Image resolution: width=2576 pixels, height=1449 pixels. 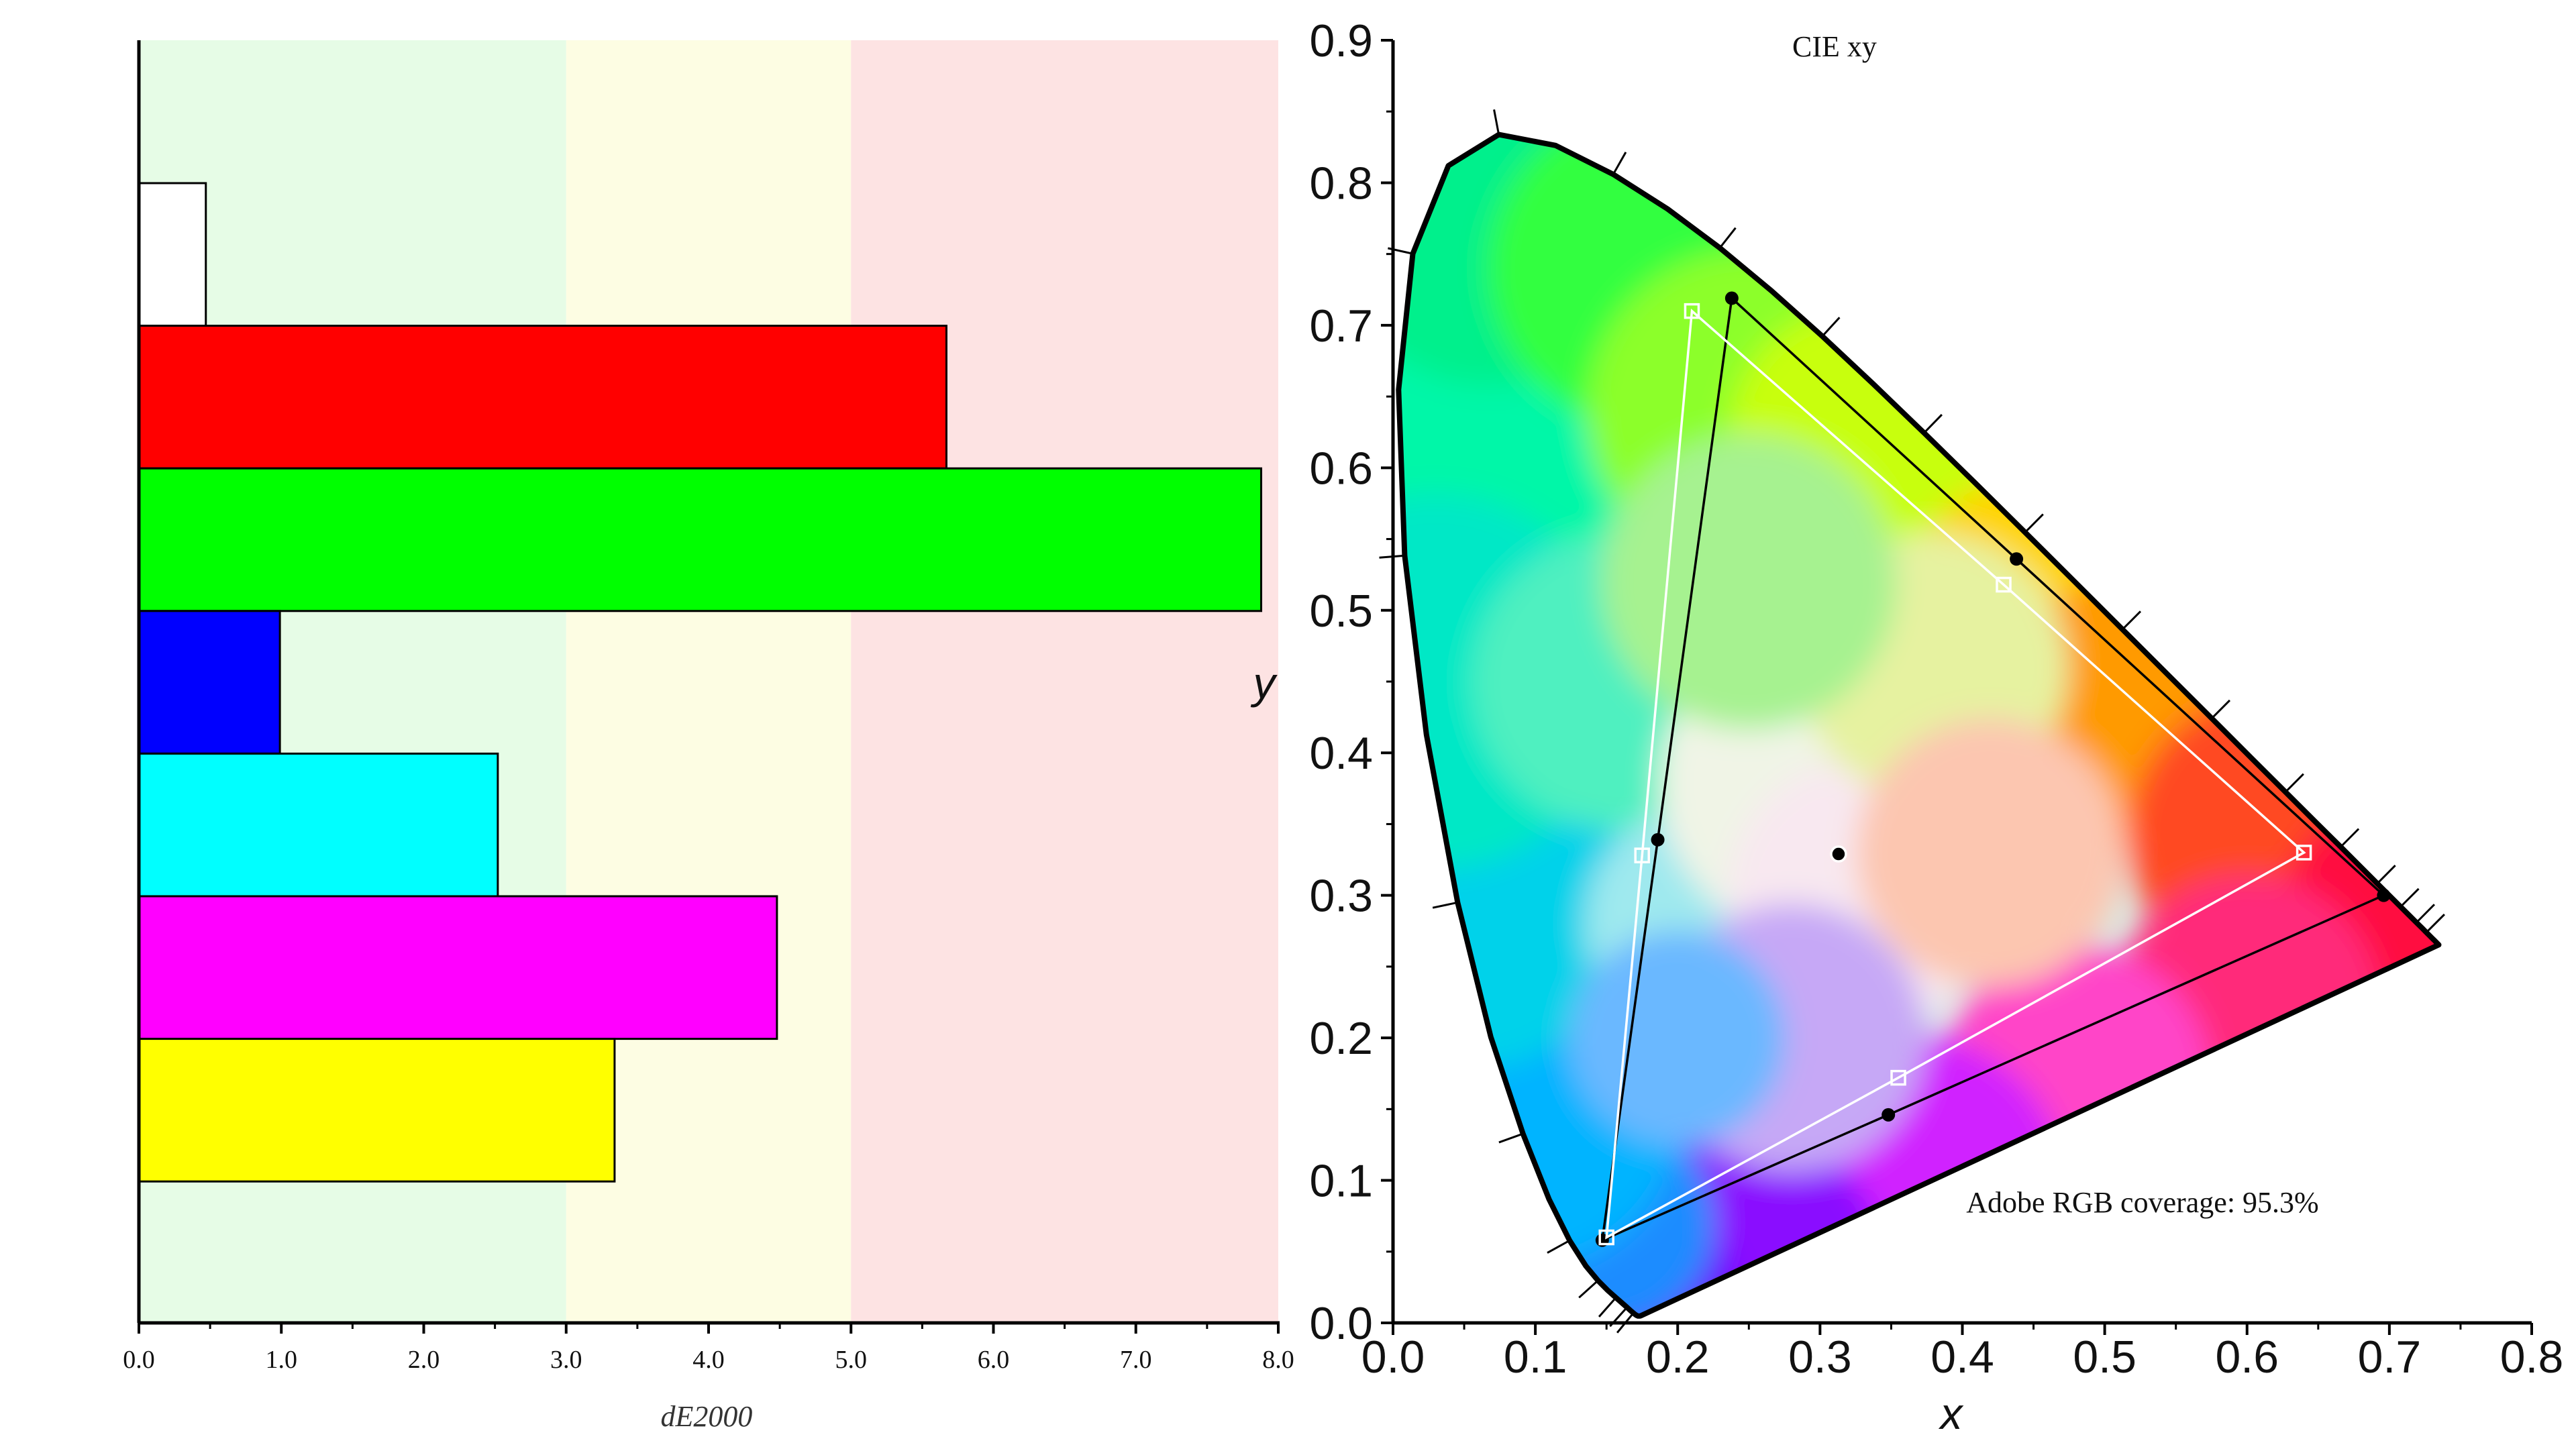 What do you see at coordinates (2390, 1357) in the screenshot?
I see `cie-x-tick-label: 0.7` at bounding box center [2390, 1357].